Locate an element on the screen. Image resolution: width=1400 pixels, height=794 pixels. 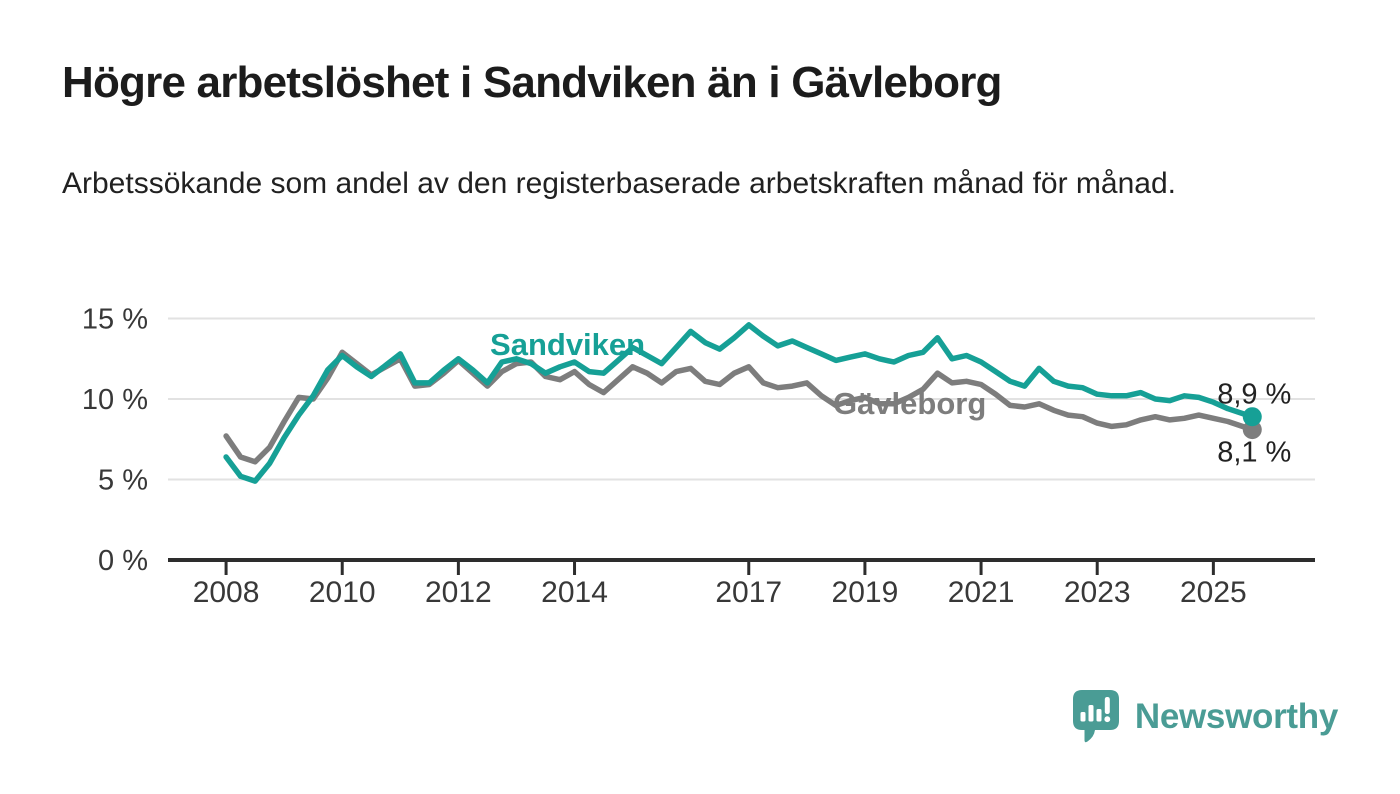
series-label-gävleborg: Gävleborg is located at coordinates (909, 403).